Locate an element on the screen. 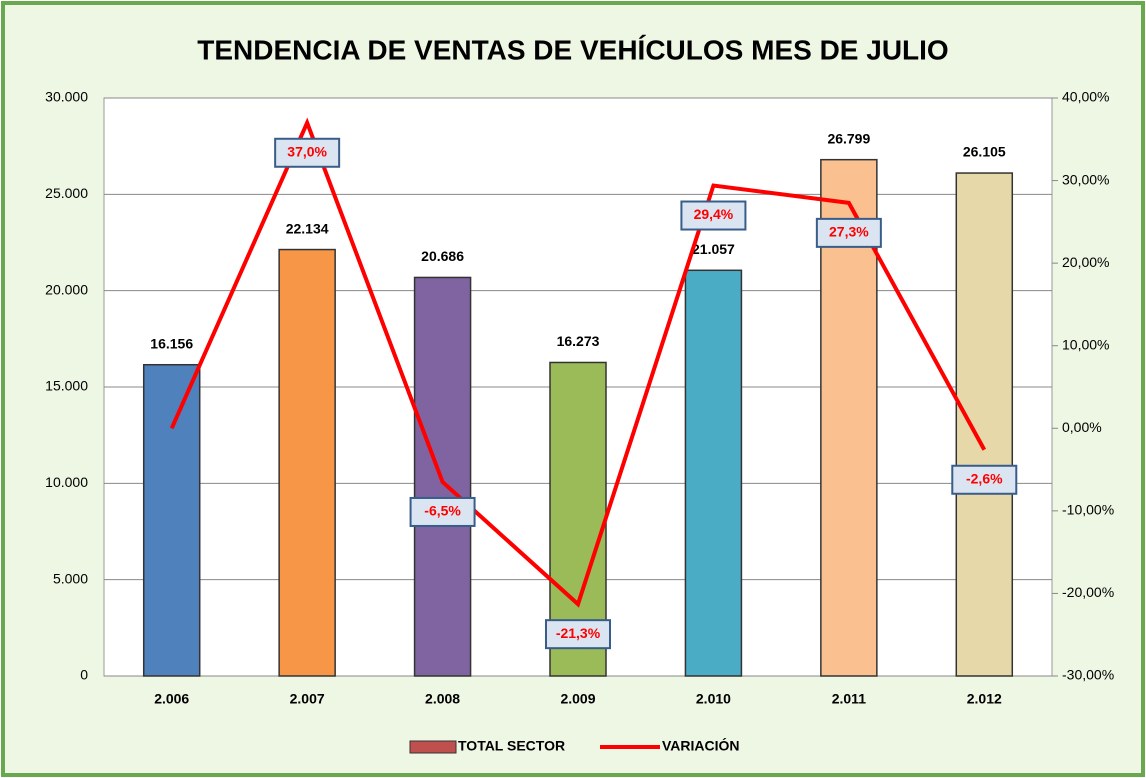  data-label: -2,6% is located at coordinates (984, 478).